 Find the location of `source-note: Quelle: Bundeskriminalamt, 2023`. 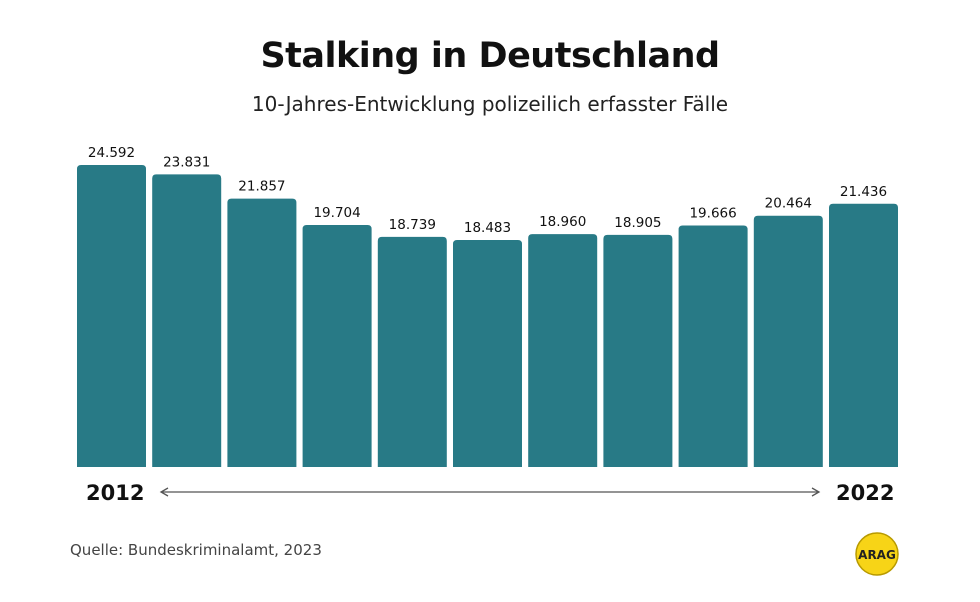

source-note: Quelle: Bundeskriminalamt, 2023 is located at coordinates (196, 550).